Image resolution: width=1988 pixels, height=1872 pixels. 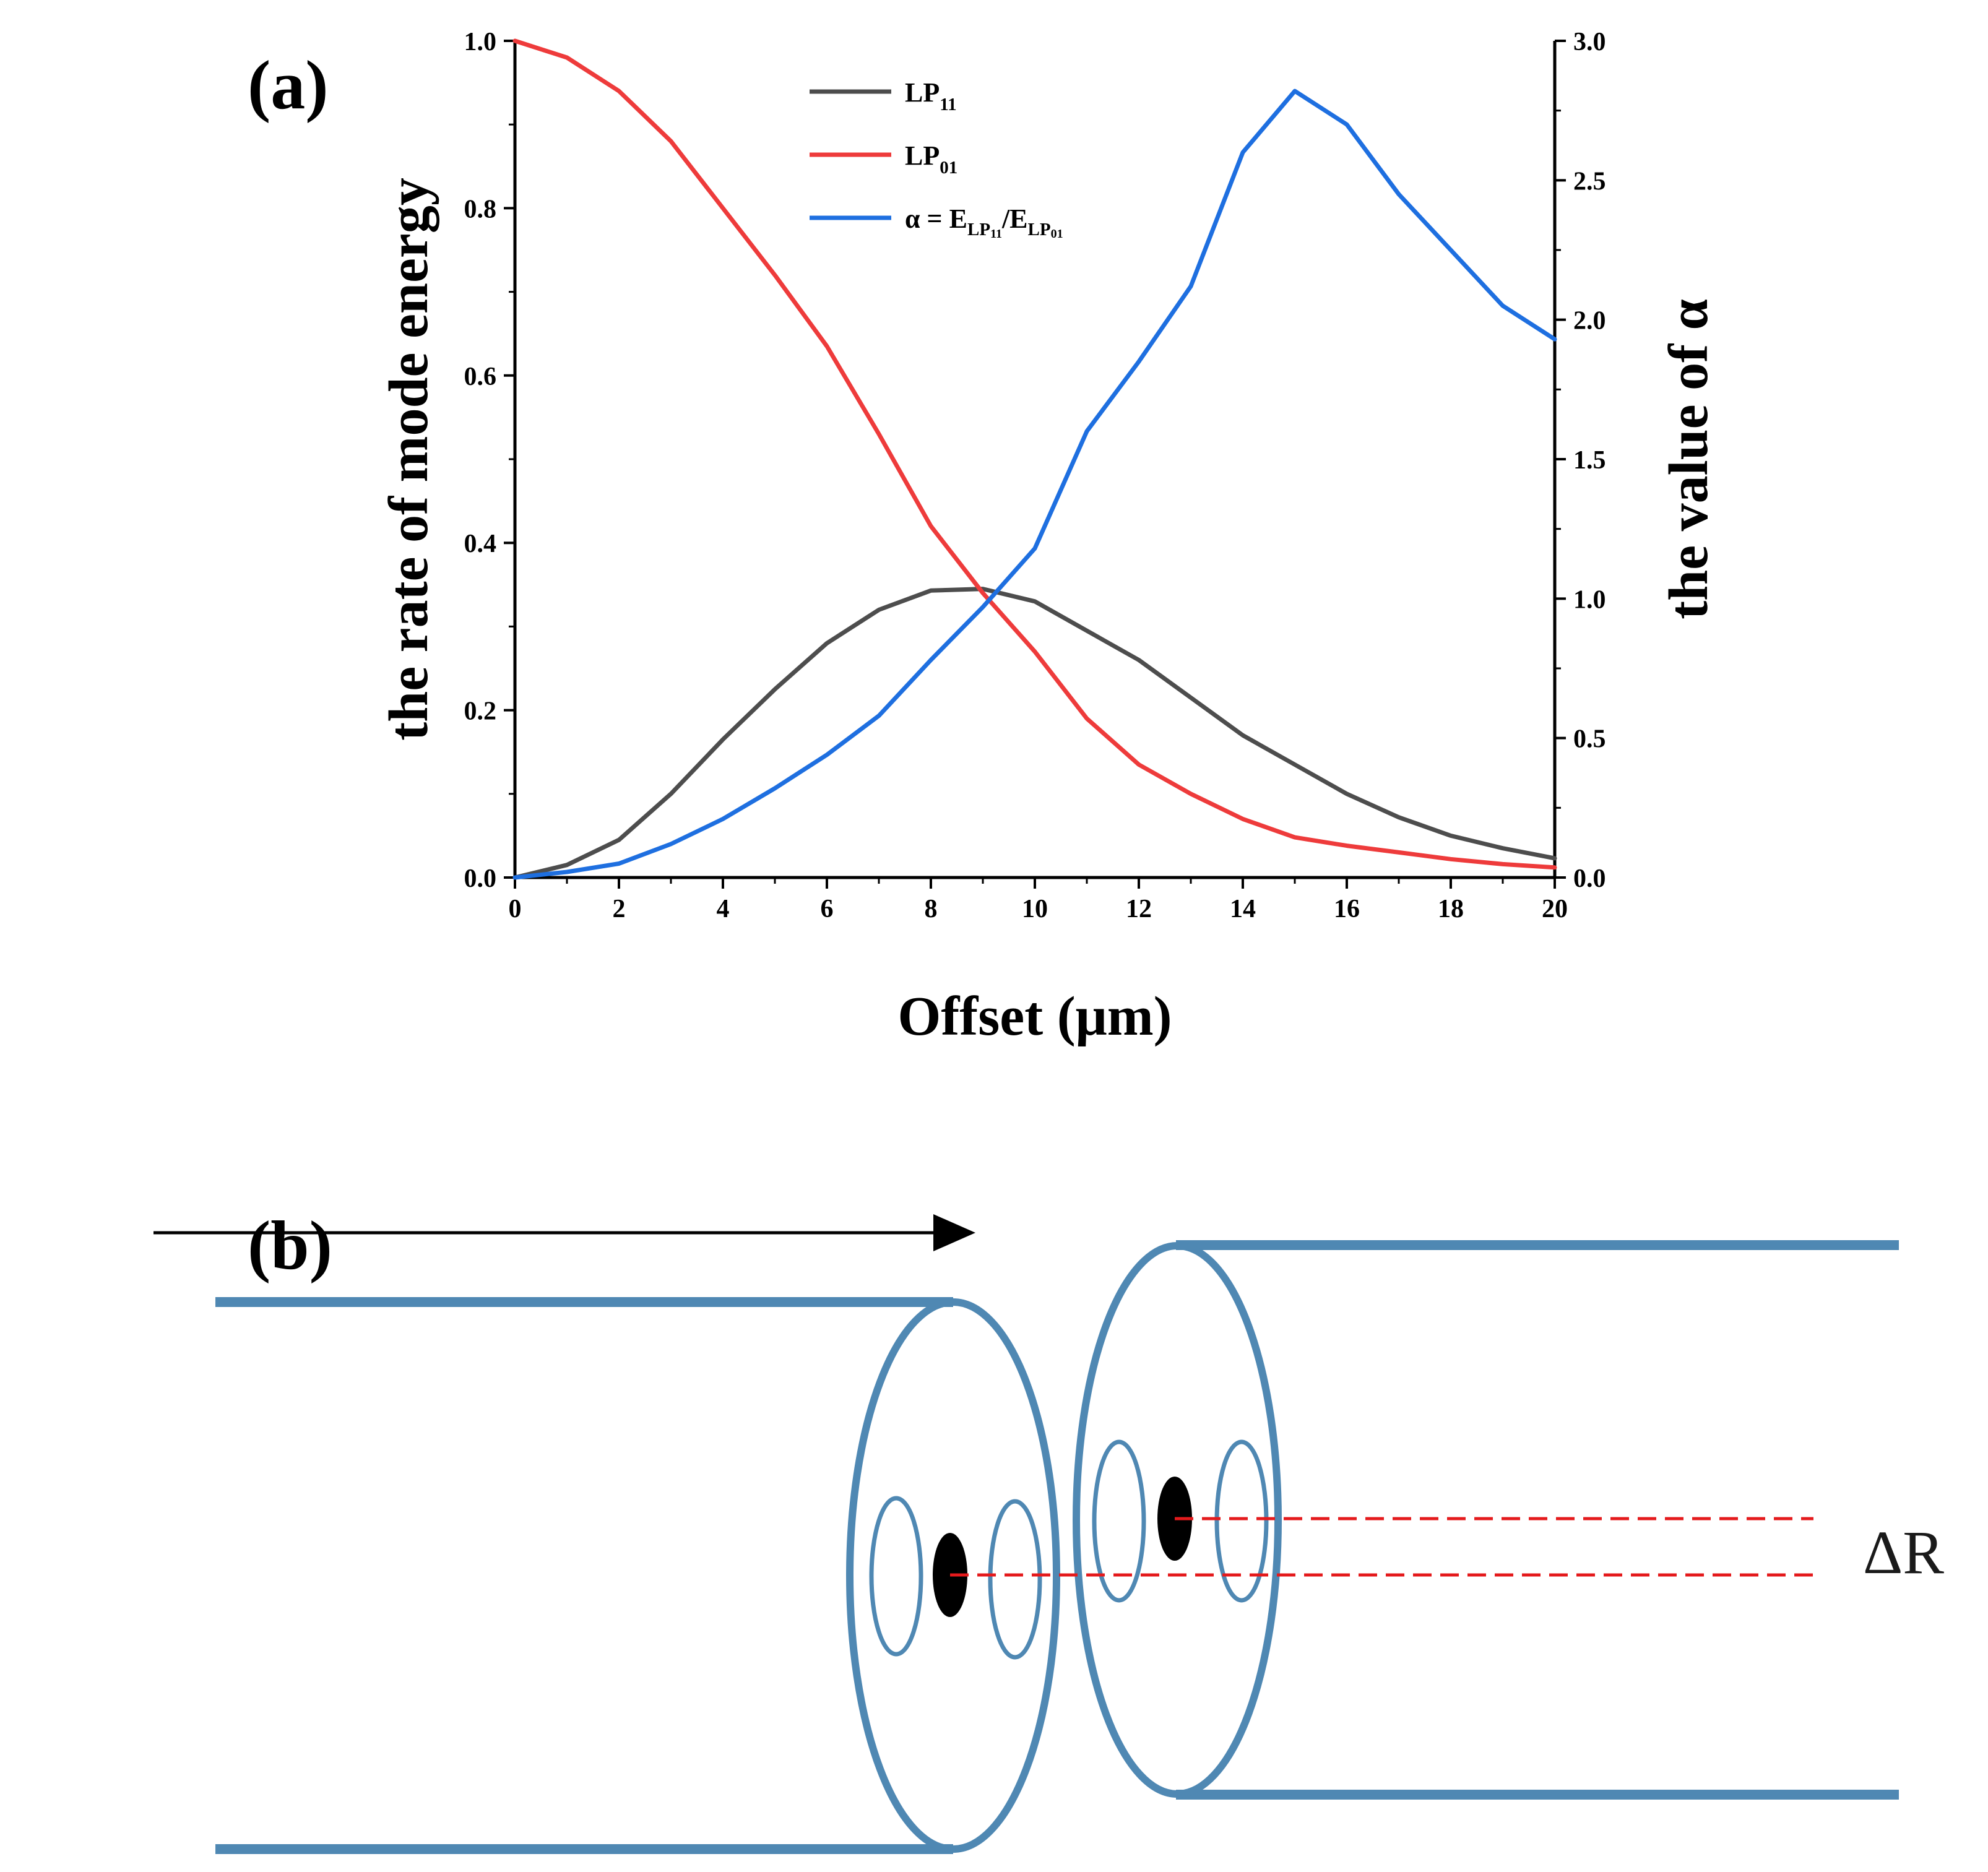 What do you see at coordinates (1243, 909) in the screenshot?
I see `x-tick-label: 14` at bounding box center [1243, 909].